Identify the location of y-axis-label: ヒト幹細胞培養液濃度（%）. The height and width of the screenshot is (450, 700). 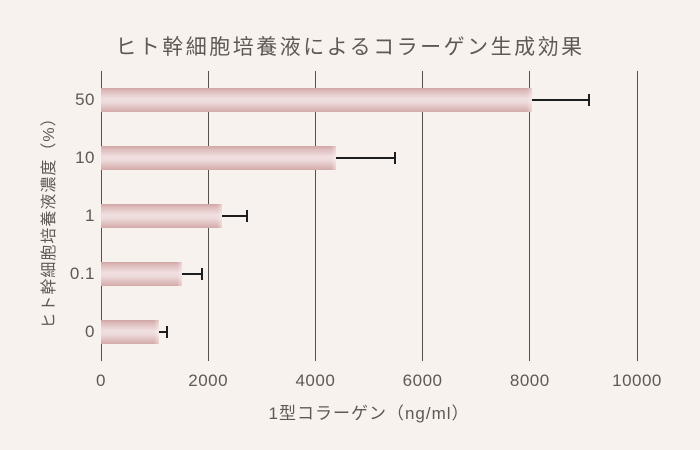
(49, 219).